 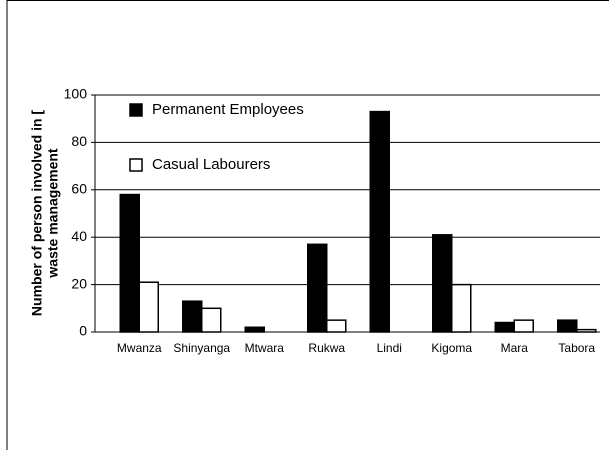 What do you see at coordinates (83, 331) in the screenshot?
I see `y-tick-label: 0` at bounding box center [83, 331].